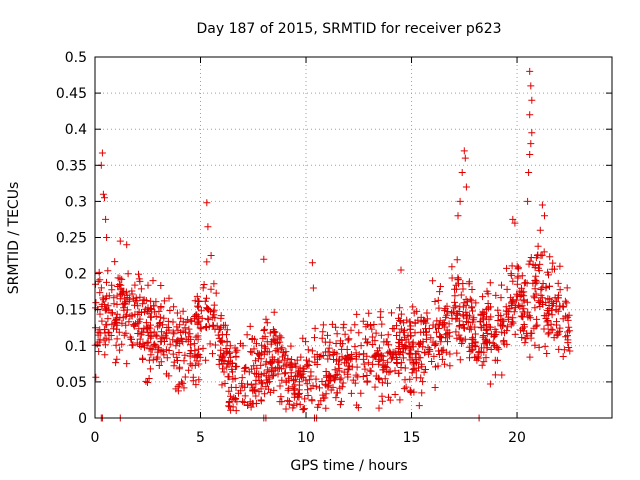 This screenshot has height=480, width=640. Describe the element at coordinates (306, 438) in the screenshot. I see `x-tick-label: 10` at that location.